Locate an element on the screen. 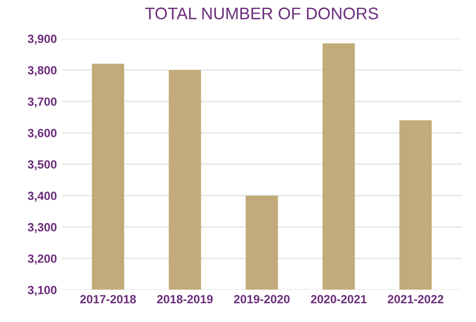  x-tick-label: 2019-2020 is located at coordinates (262, 299).